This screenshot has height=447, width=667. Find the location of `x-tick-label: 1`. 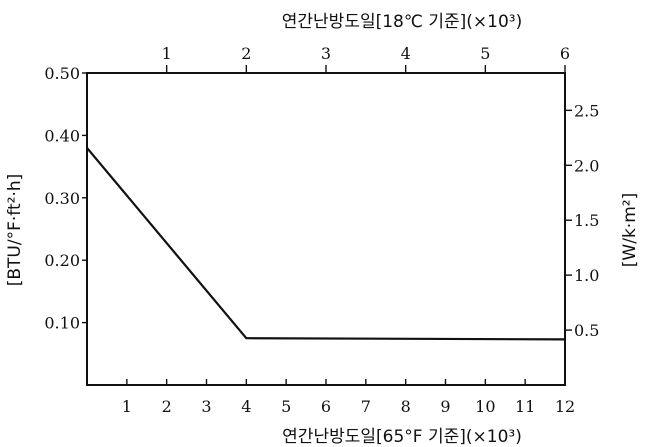

x-tick-label: 1 is located at coordinates (127, 406).